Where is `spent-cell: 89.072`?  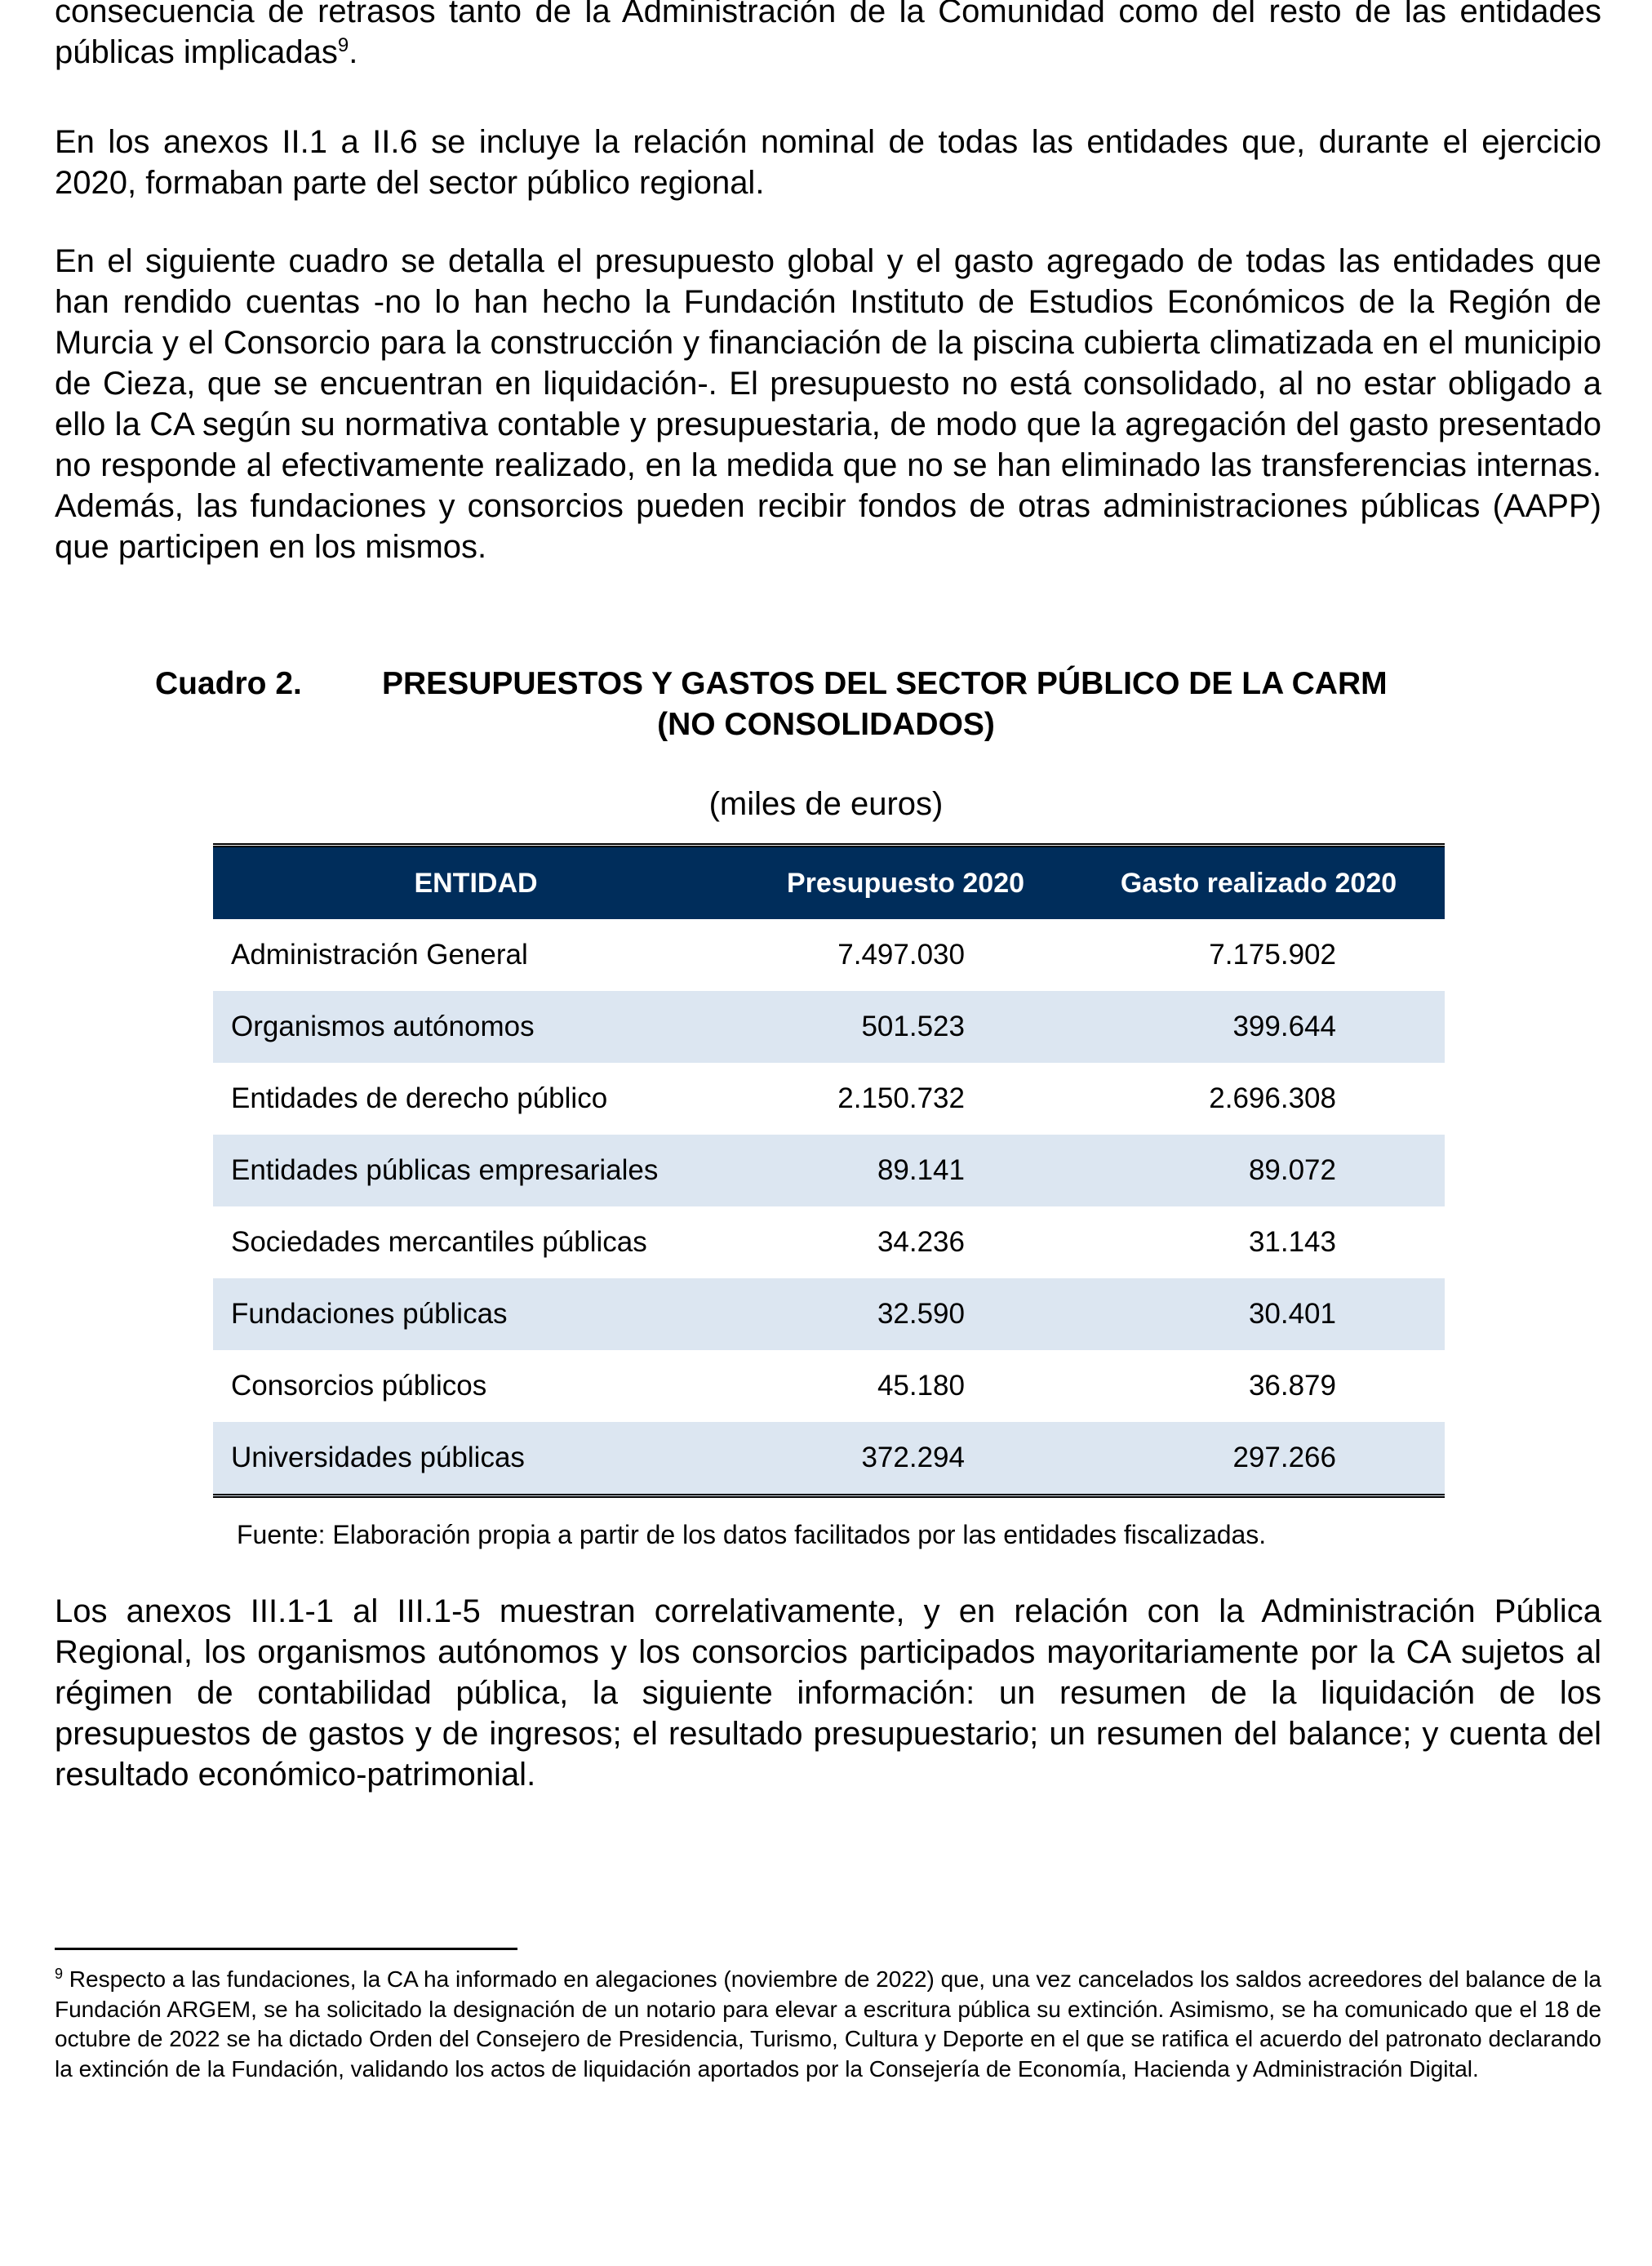
spent-cell: 89.072 is located at coordinates (1258, 1171).